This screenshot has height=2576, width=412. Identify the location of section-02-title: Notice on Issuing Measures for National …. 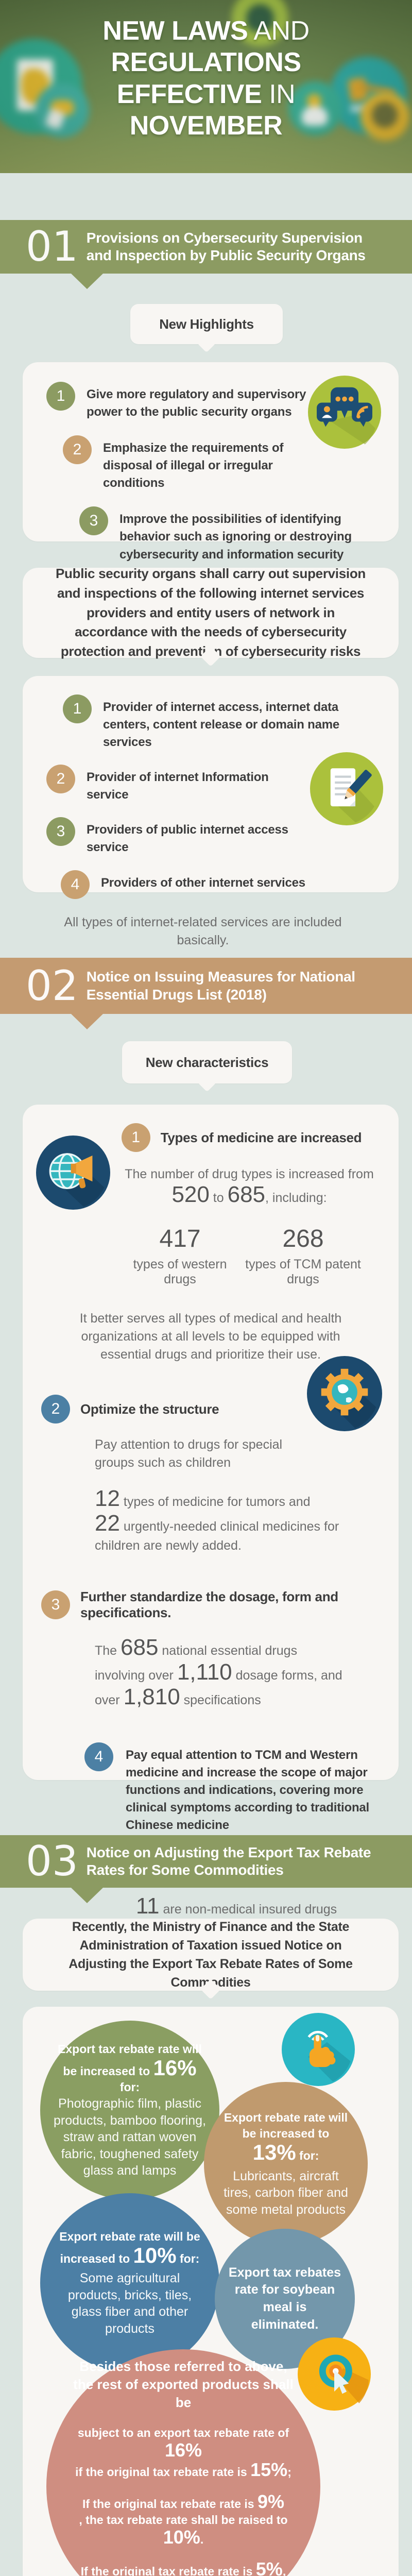
(220, 986).